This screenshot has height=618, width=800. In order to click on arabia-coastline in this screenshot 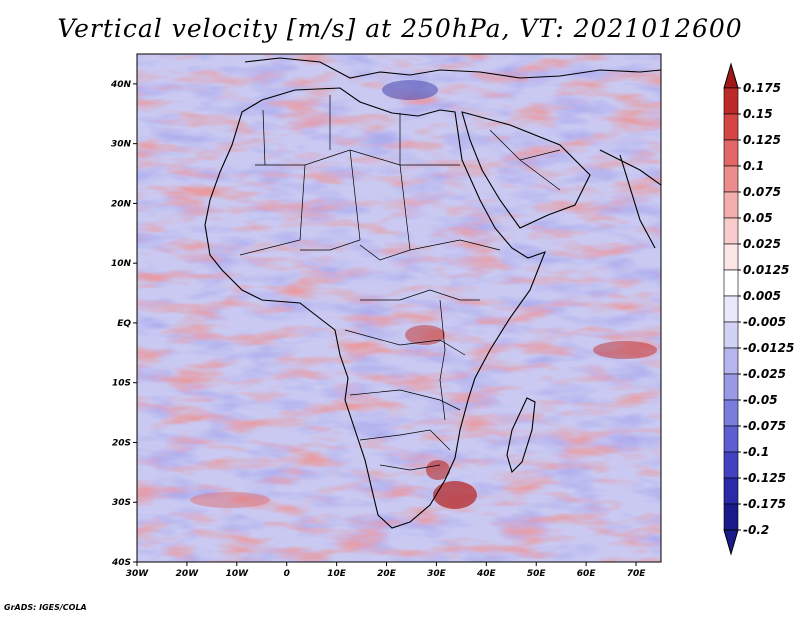, I will do `click(526, 170)`.